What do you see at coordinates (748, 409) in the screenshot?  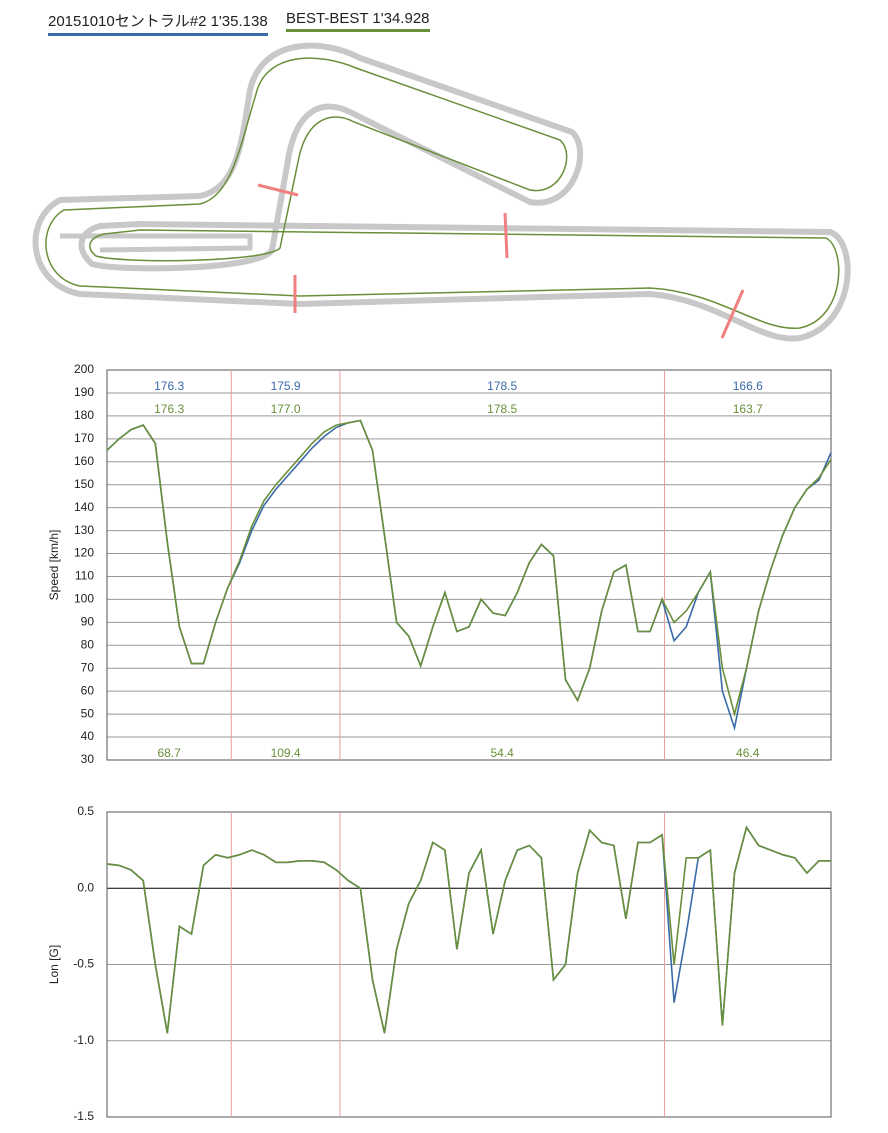 I see `sector-max-label: 163.7` at bounding box center [748, 409].